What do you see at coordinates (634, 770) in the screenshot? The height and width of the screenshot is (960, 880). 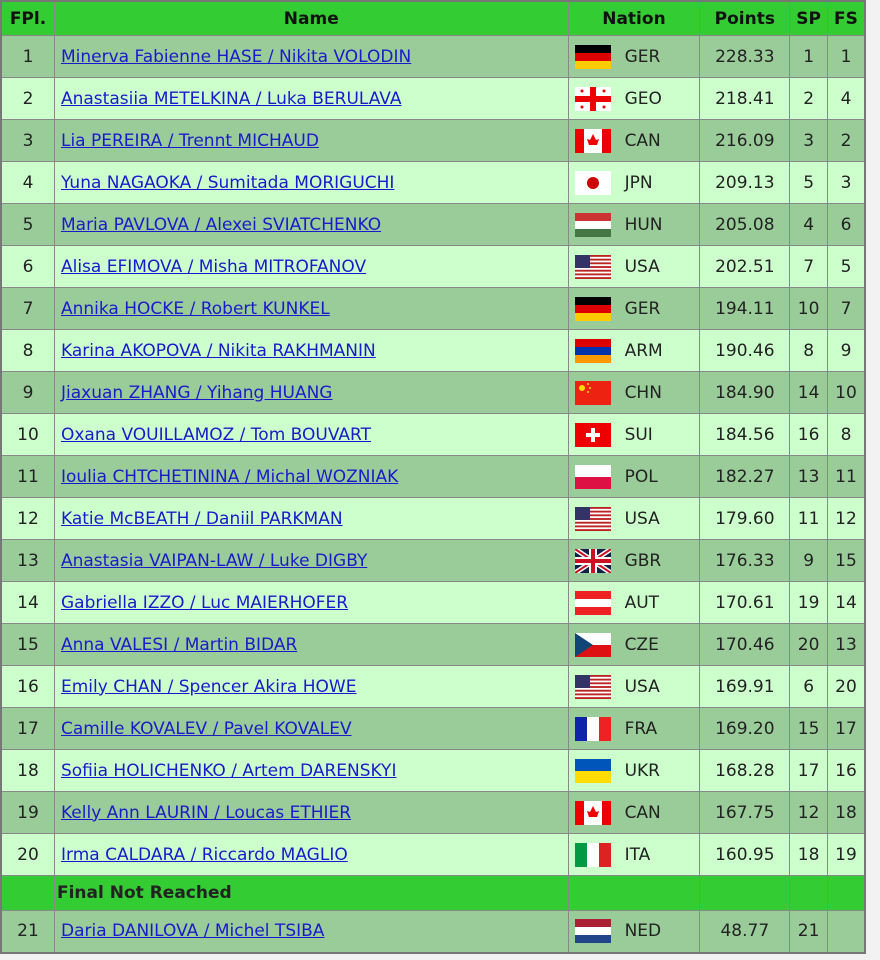 I see `nation-cell: UKR` at bounding box center [634, 770].